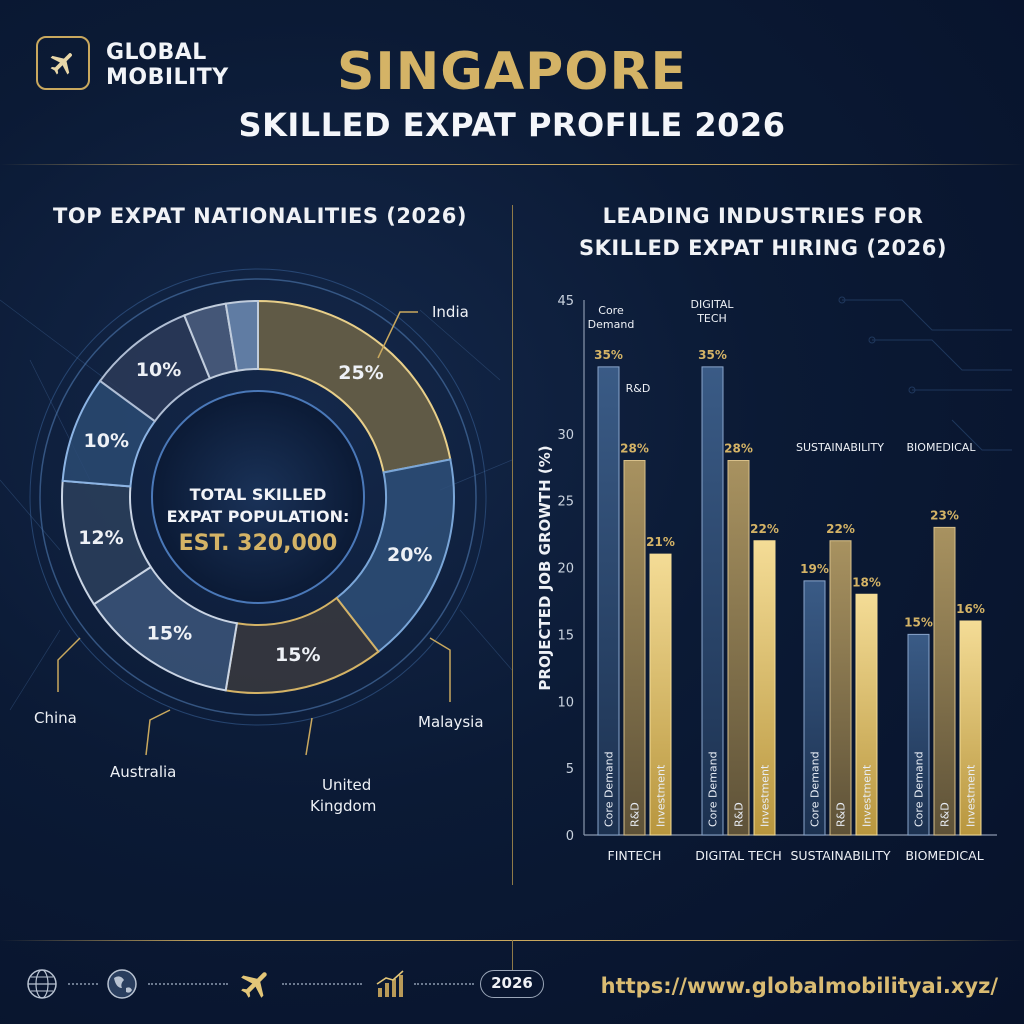 This screenshot has height=1024, width=1024. What do you see at coordinates (512, 125) in the screenshot?
I see `page-subtitle: SKILLED EXPAT PROFILE 2026` at bounding box center [512, 125].